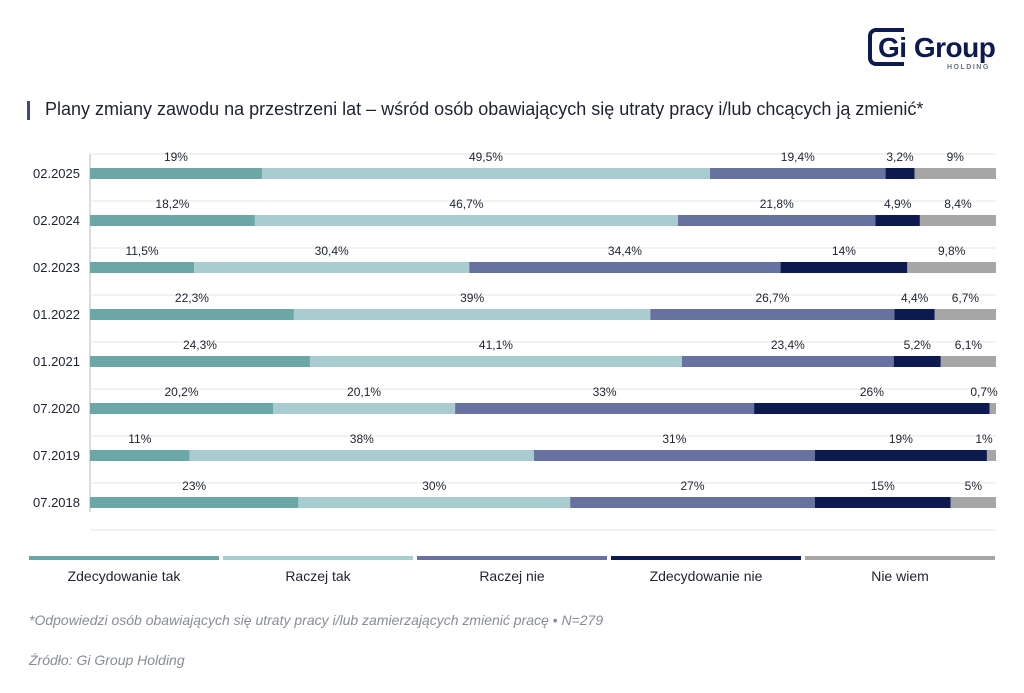 The image size is (1024, 693). What do you see at coordinates (625, 251) in the screenshot?
I see `data-label: 34,4%` at bounding box center [625, 251].